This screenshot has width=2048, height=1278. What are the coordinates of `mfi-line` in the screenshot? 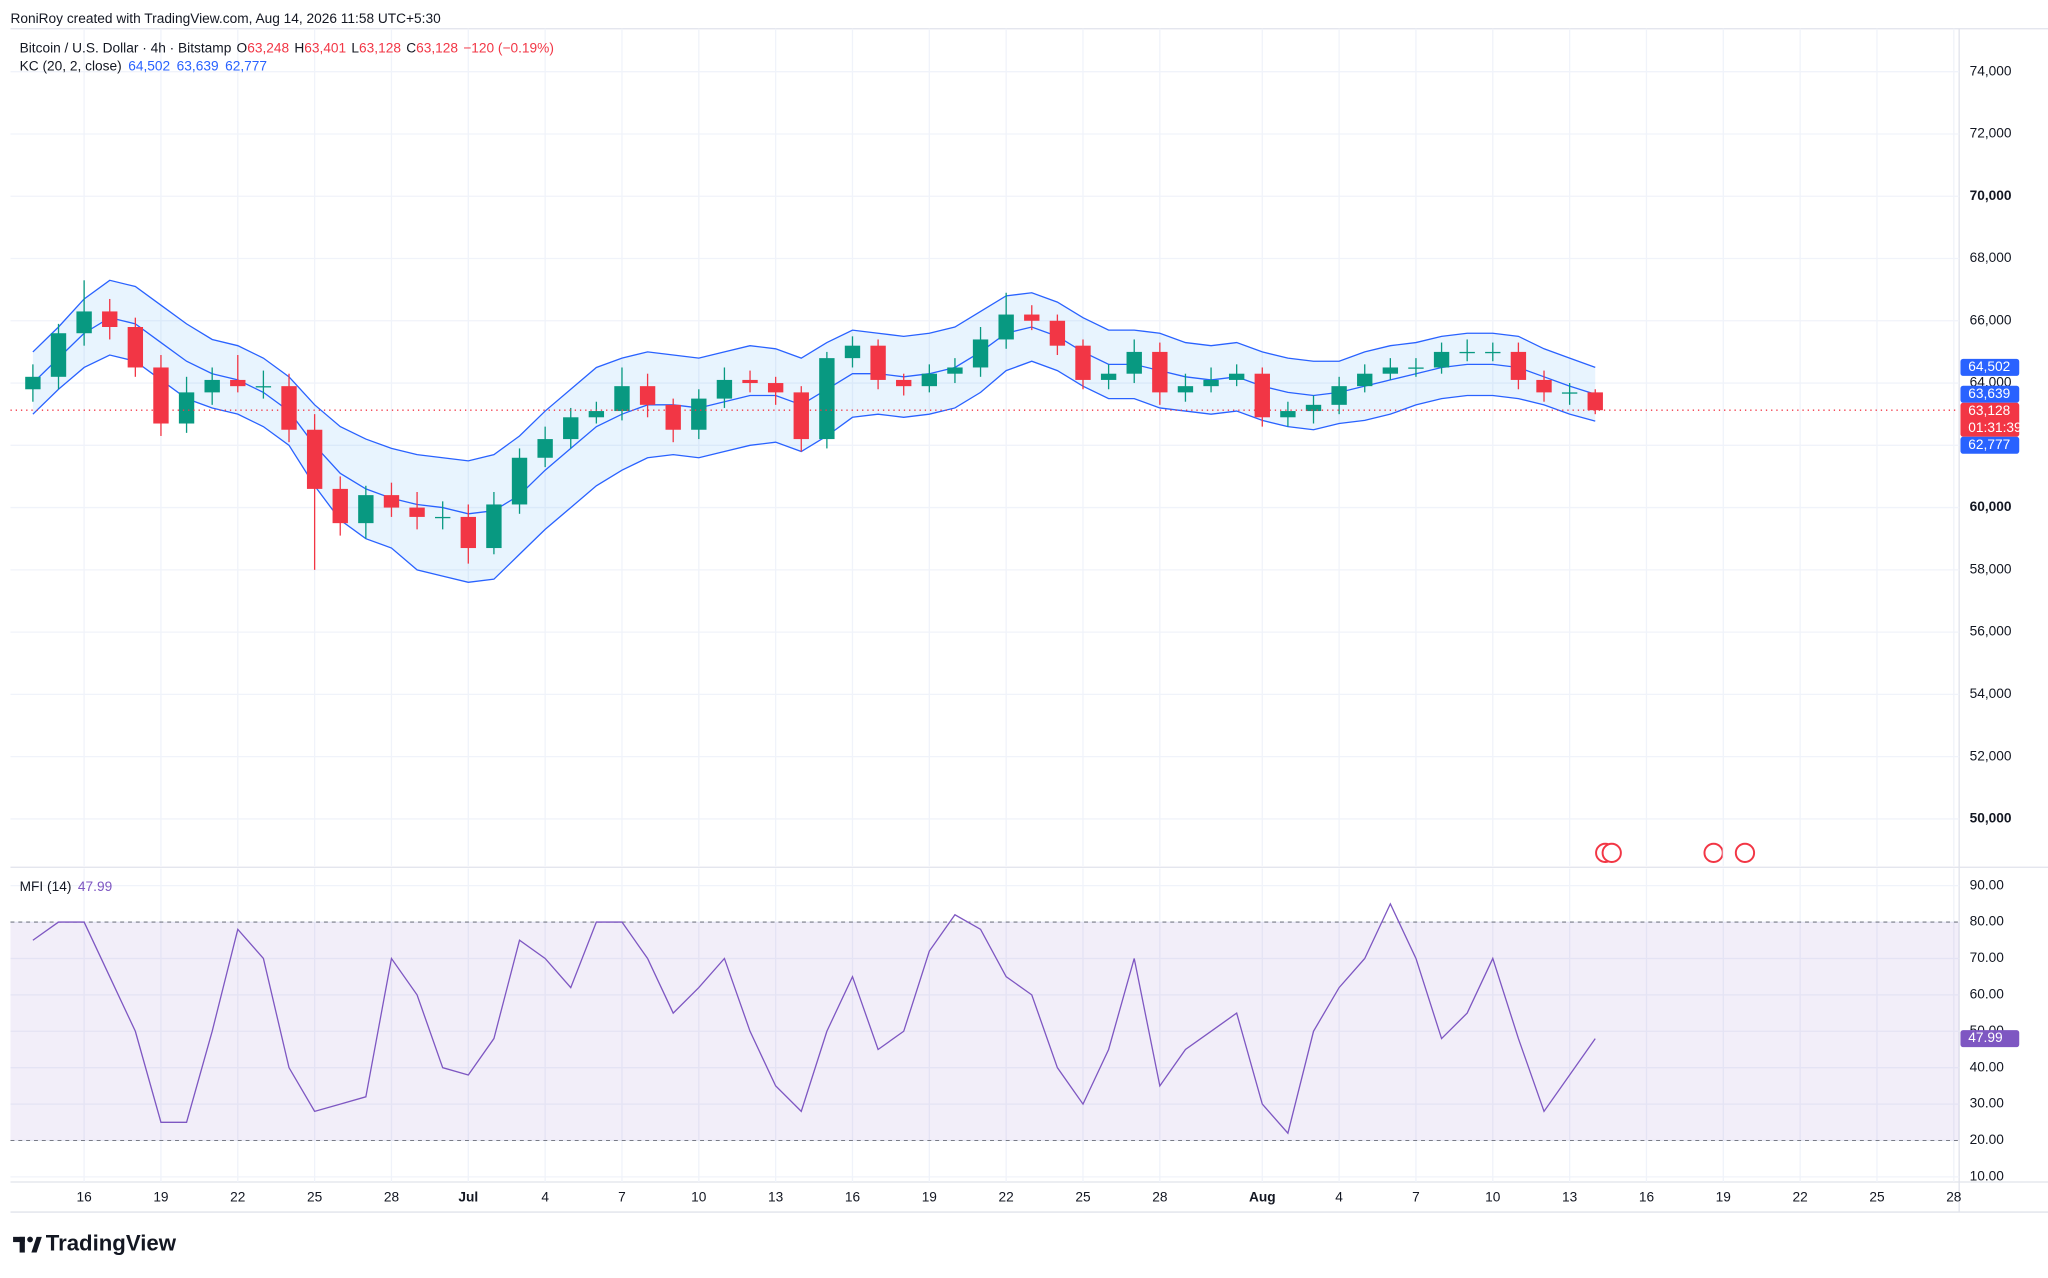 It's located at (814, 1018).